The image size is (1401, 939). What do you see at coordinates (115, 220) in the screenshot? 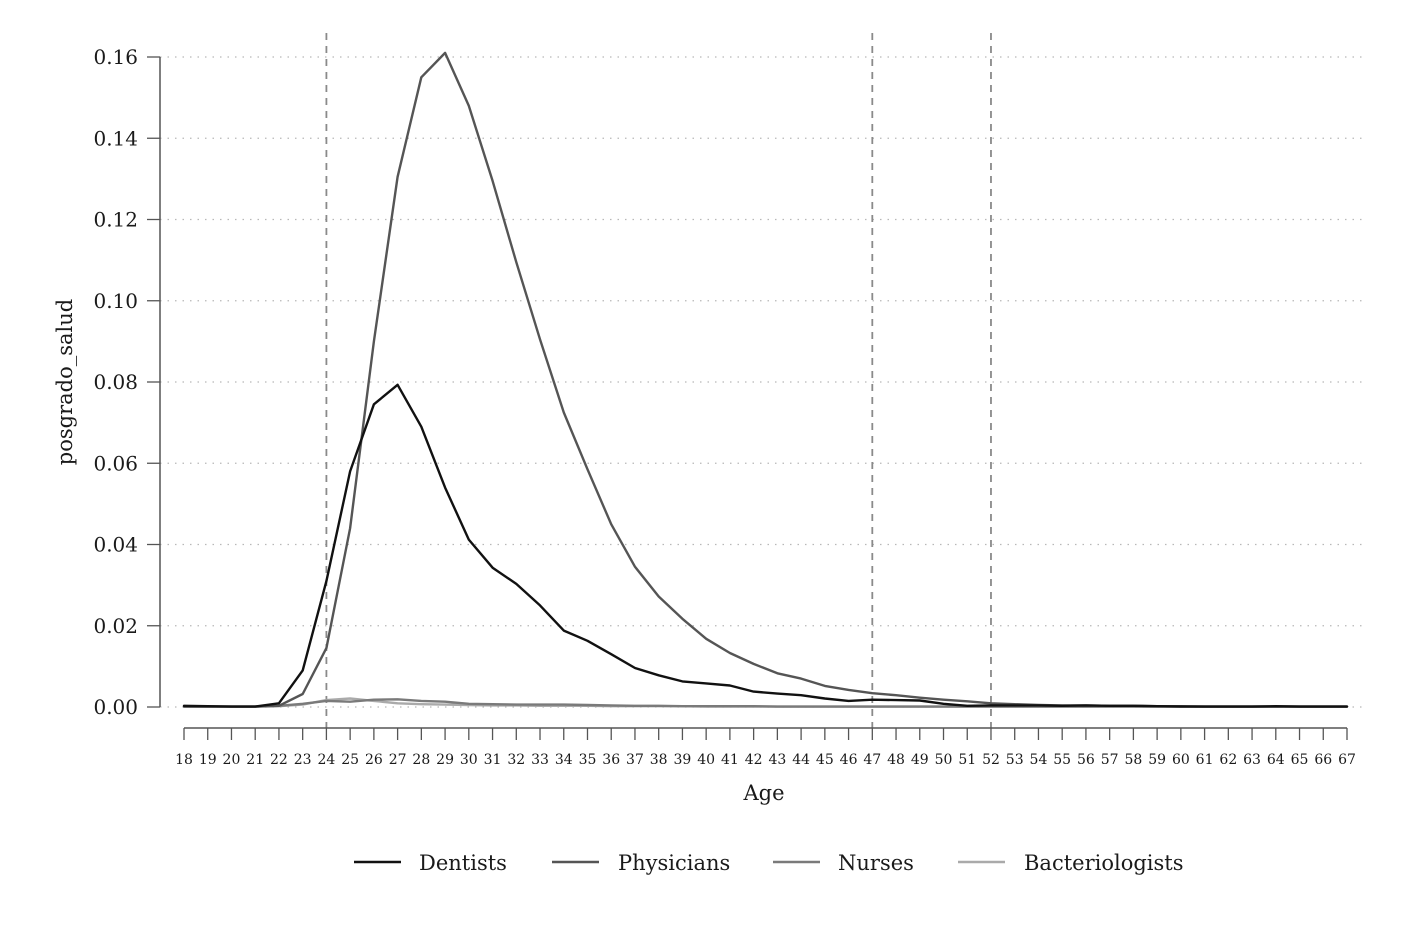
I see `y-tick-label: 0.12` at bounding box center [115, 220].